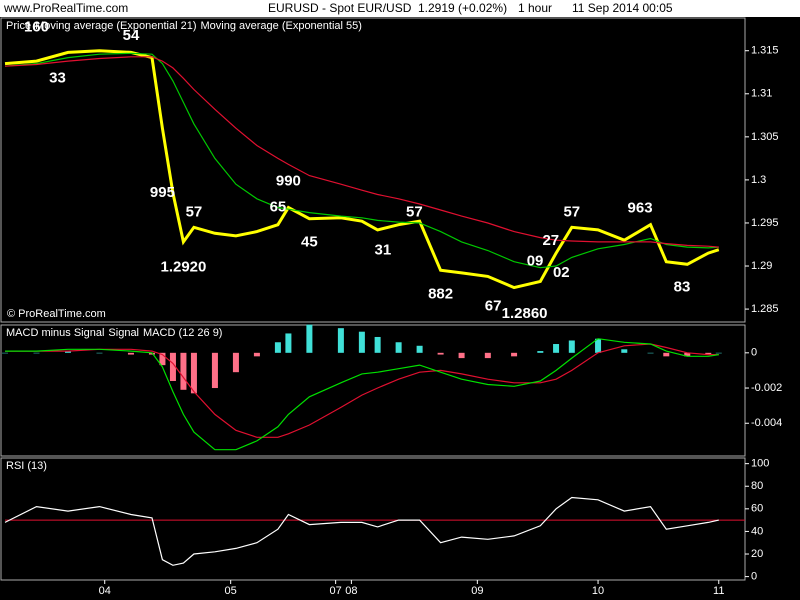 The image size is (800, 600). I want to click on annotation: 54, so click(131, 35).